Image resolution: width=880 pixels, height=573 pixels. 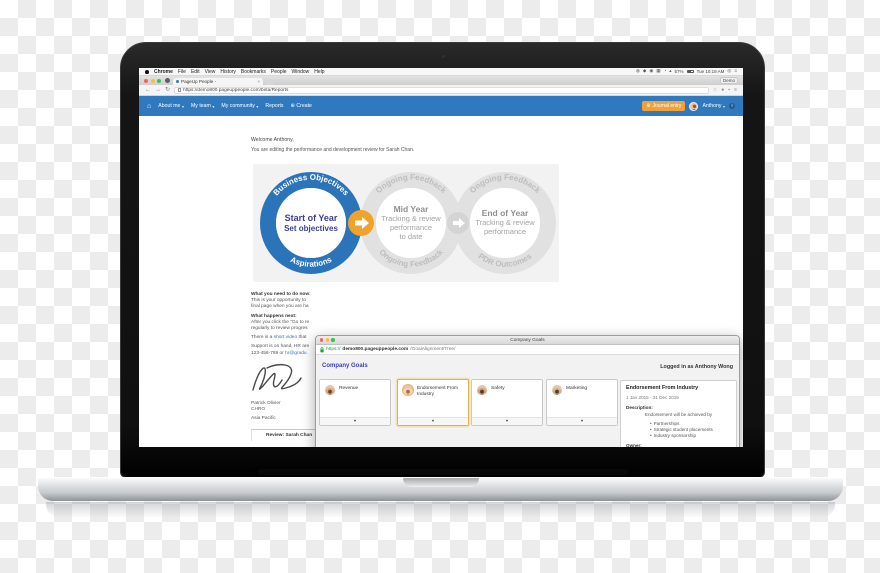 I want to click on notification-center-icon: ≡, so click(x=735, y=71).